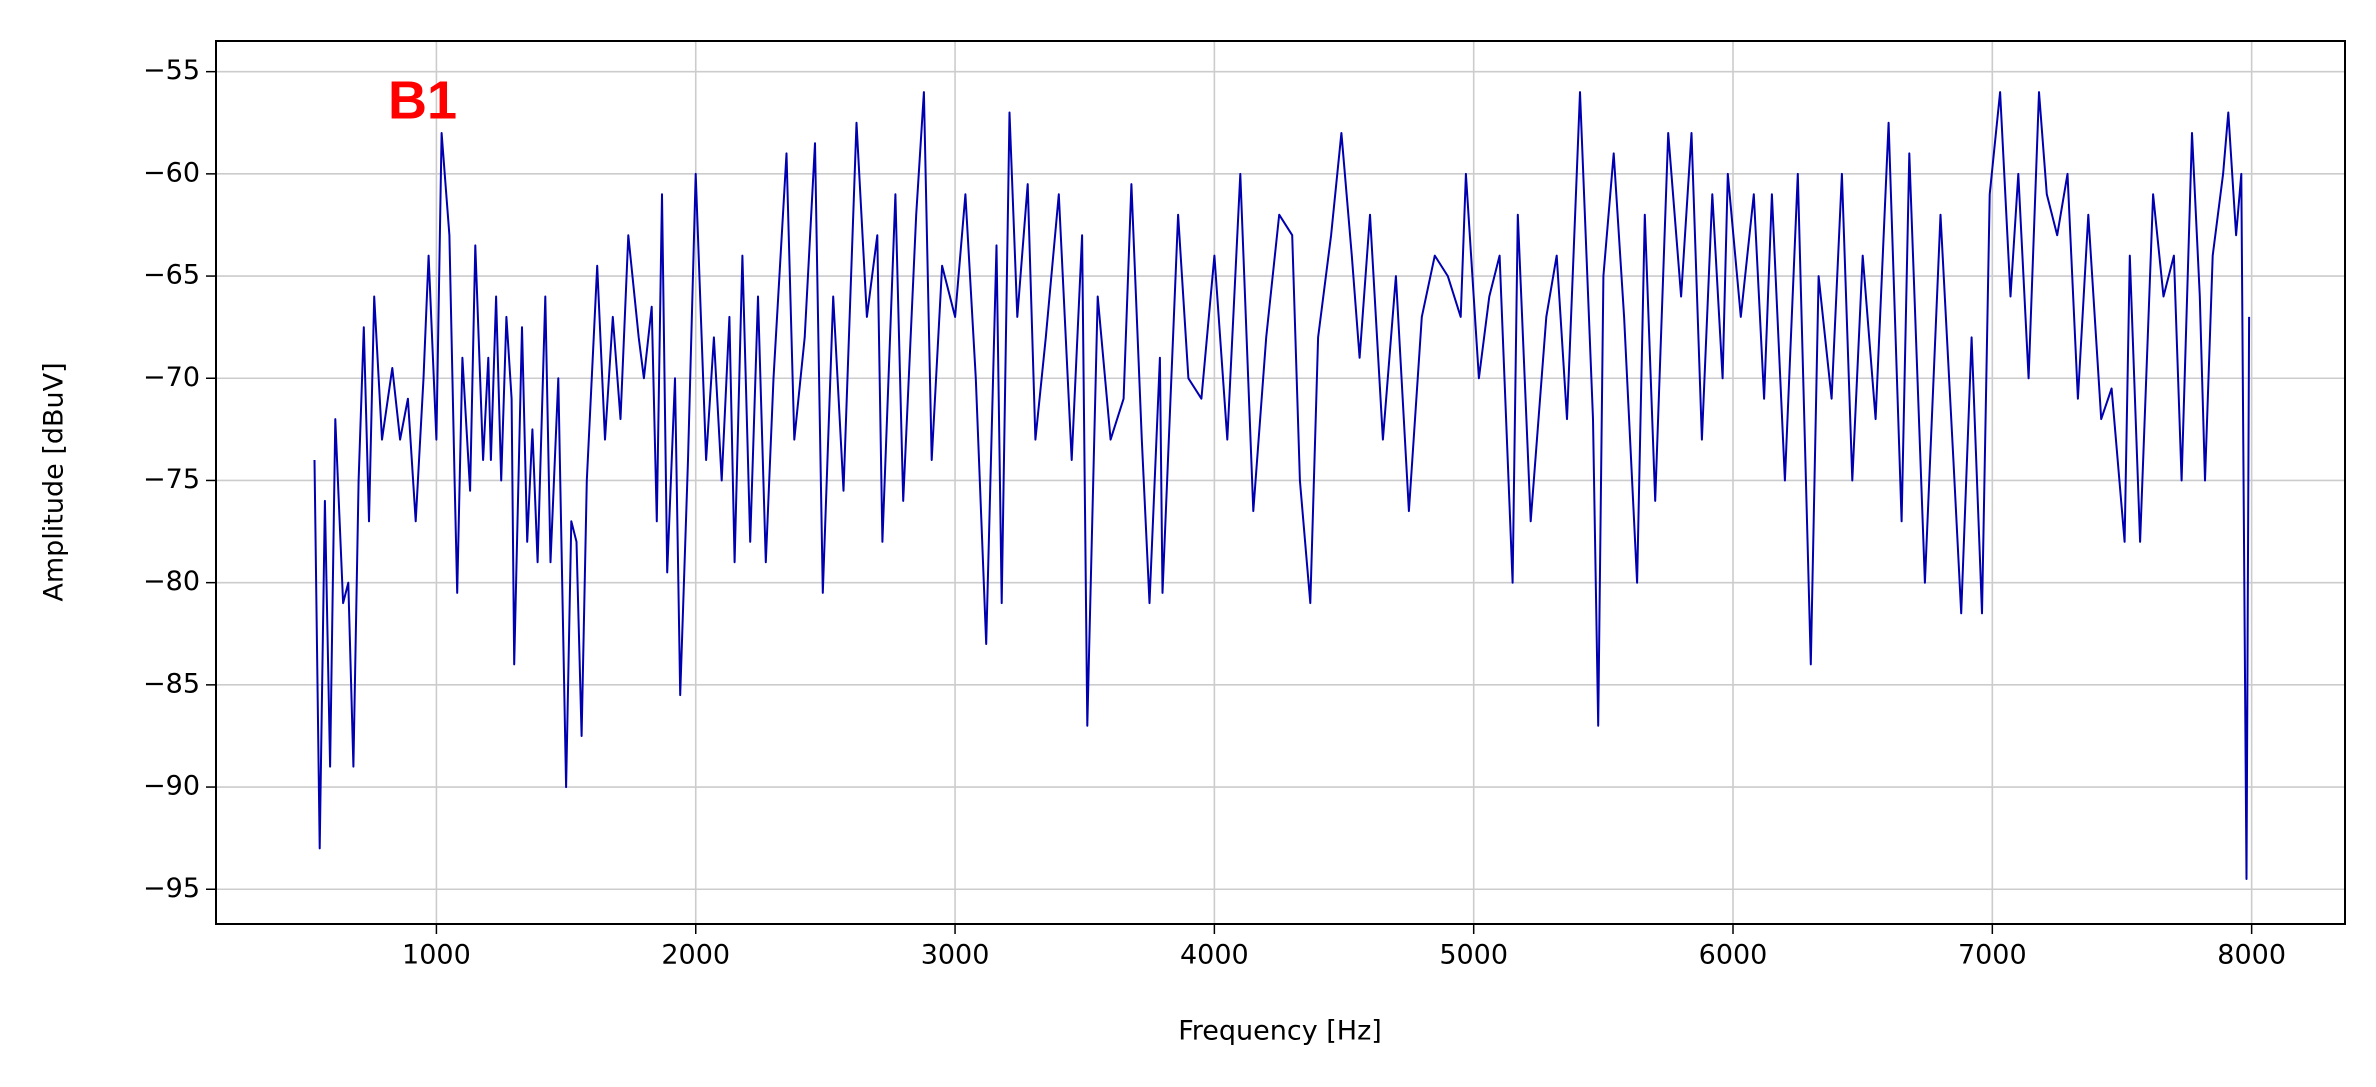 This screenshot has height=1087, width=2376. I want to click on y-tick-label: −75, so click(171, 479).